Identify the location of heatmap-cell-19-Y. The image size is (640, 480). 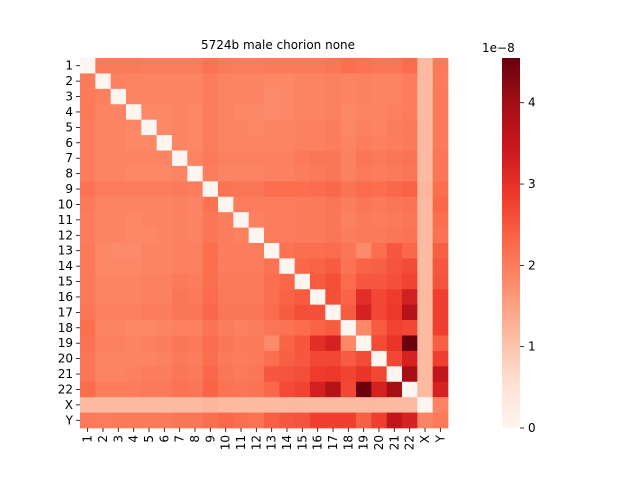
(440, 343).